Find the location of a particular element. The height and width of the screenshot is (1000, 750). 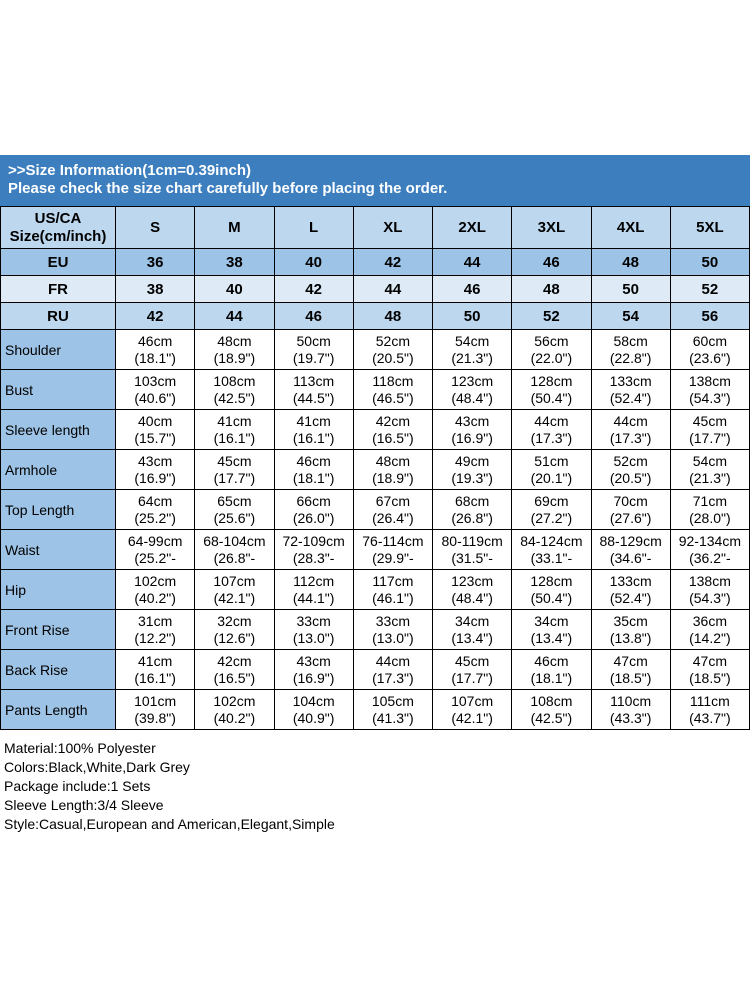

measure-label-cell: Back Rise is located at coordinates (58, 669).